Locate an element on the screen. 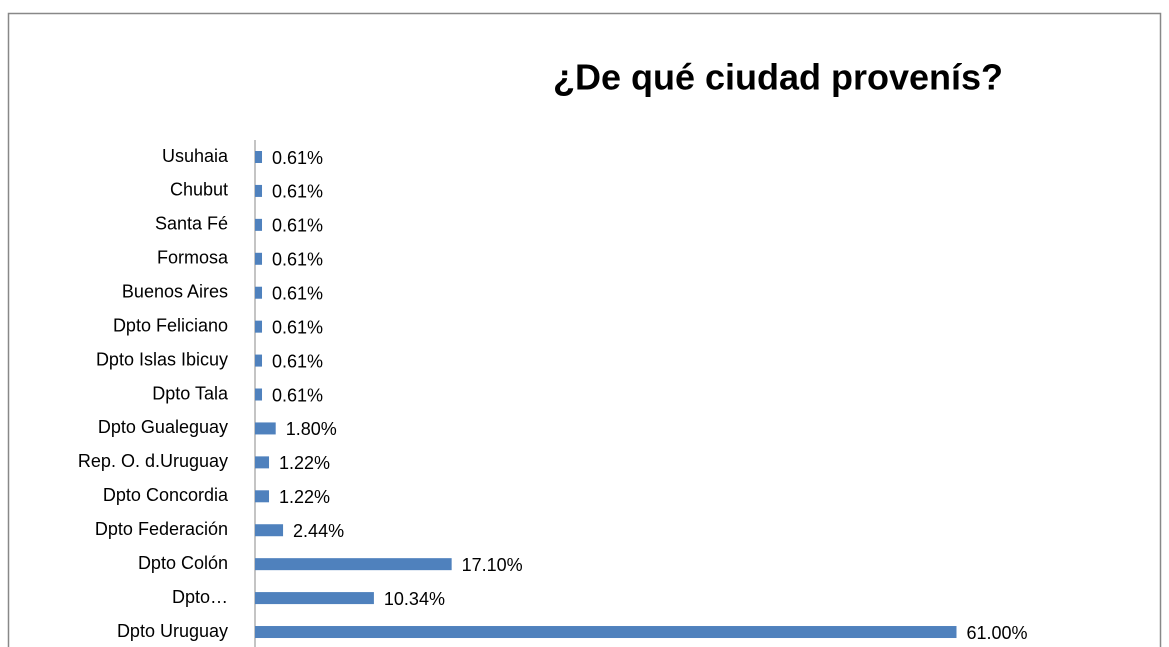 The height and width of the screenshot is (647, 1169). data-label: 2.44% is located at coordinates (318, 531).